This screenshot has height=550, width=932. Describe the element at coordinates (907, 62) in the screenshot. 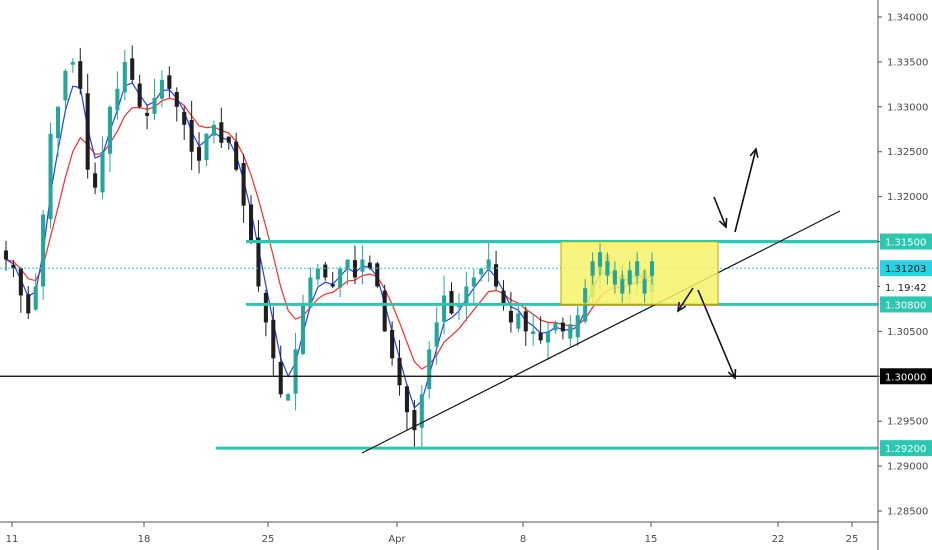

I see `y-tick-label: 1.33500` at that location.